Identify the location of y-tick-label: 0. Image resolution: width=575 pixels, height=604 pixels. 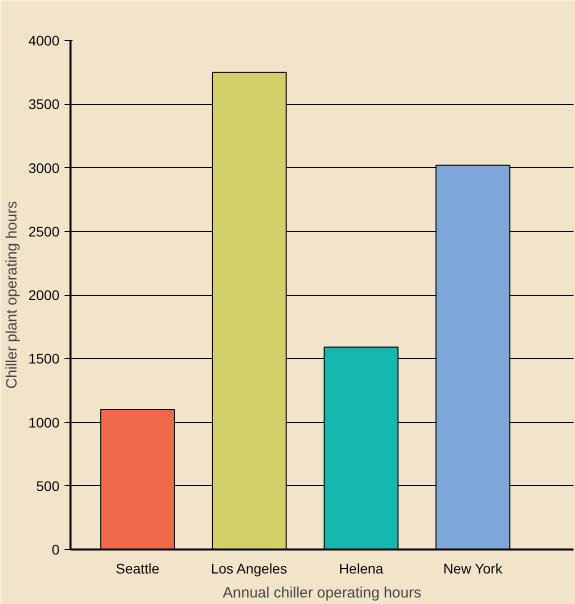
(56, 550).